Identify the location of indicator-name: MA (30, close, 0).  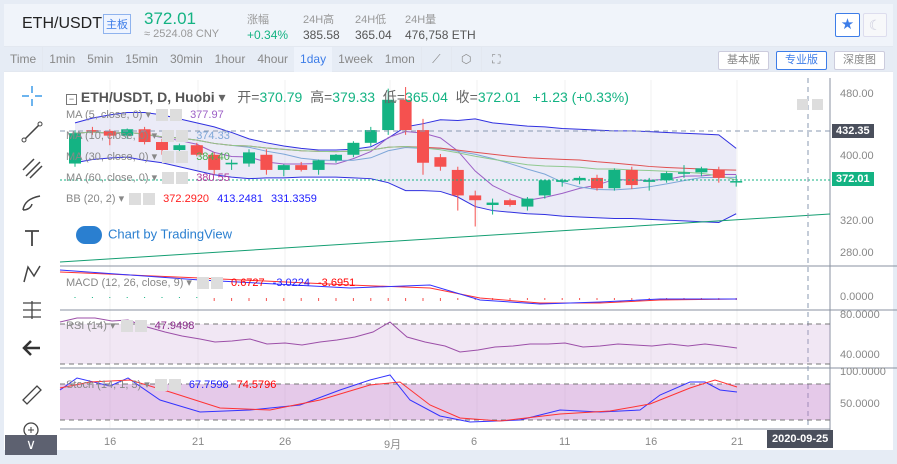
(107, 157).